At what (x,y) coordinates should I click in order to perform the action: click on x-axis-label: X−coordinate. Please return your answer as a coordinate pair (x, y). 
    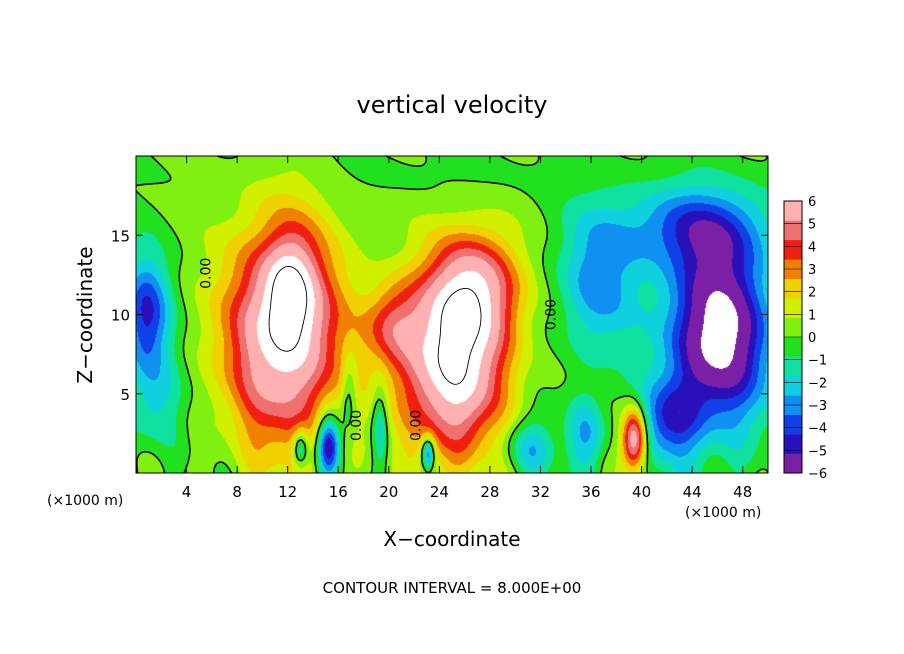
    Looking at the image, I should click on (451, 539).